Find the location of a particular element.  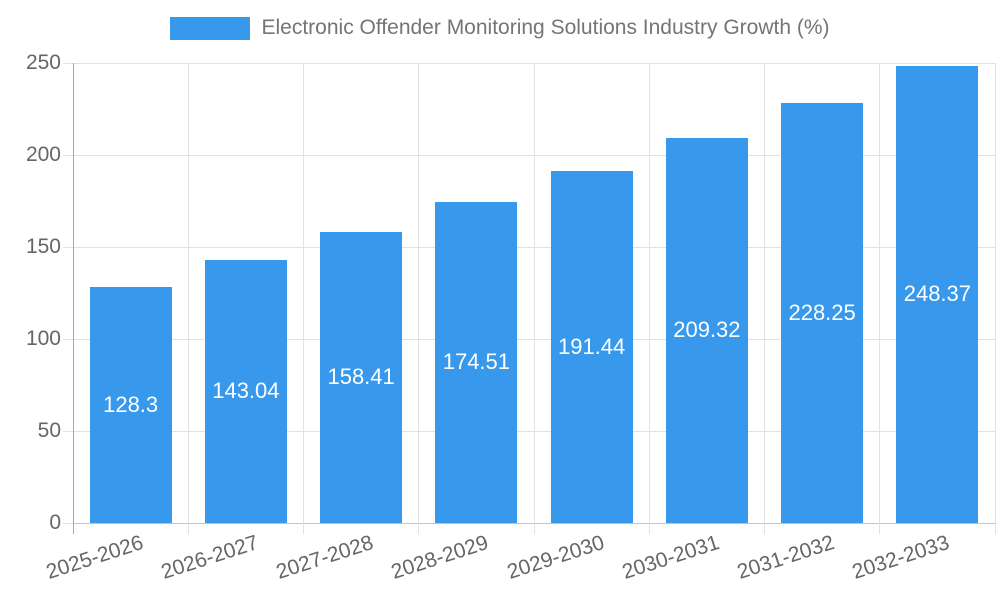

bar-value-label: 209.32 is located at coordinates (707, 330).